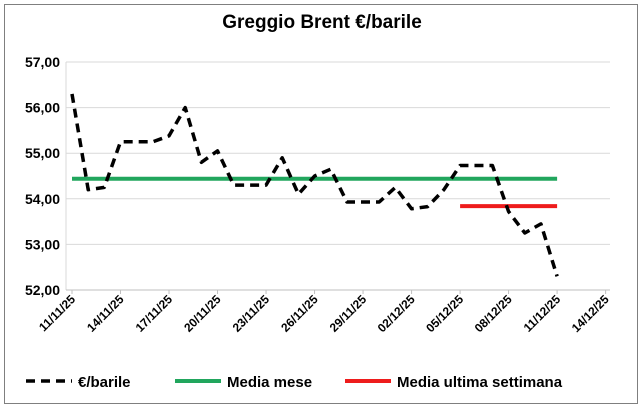 Image resolution: width=644 pixels, height=410 pixels. Describe the element at coordinates (57, 313) in the screenshot. I see `x-tick-label: 11/11/25` at that location.